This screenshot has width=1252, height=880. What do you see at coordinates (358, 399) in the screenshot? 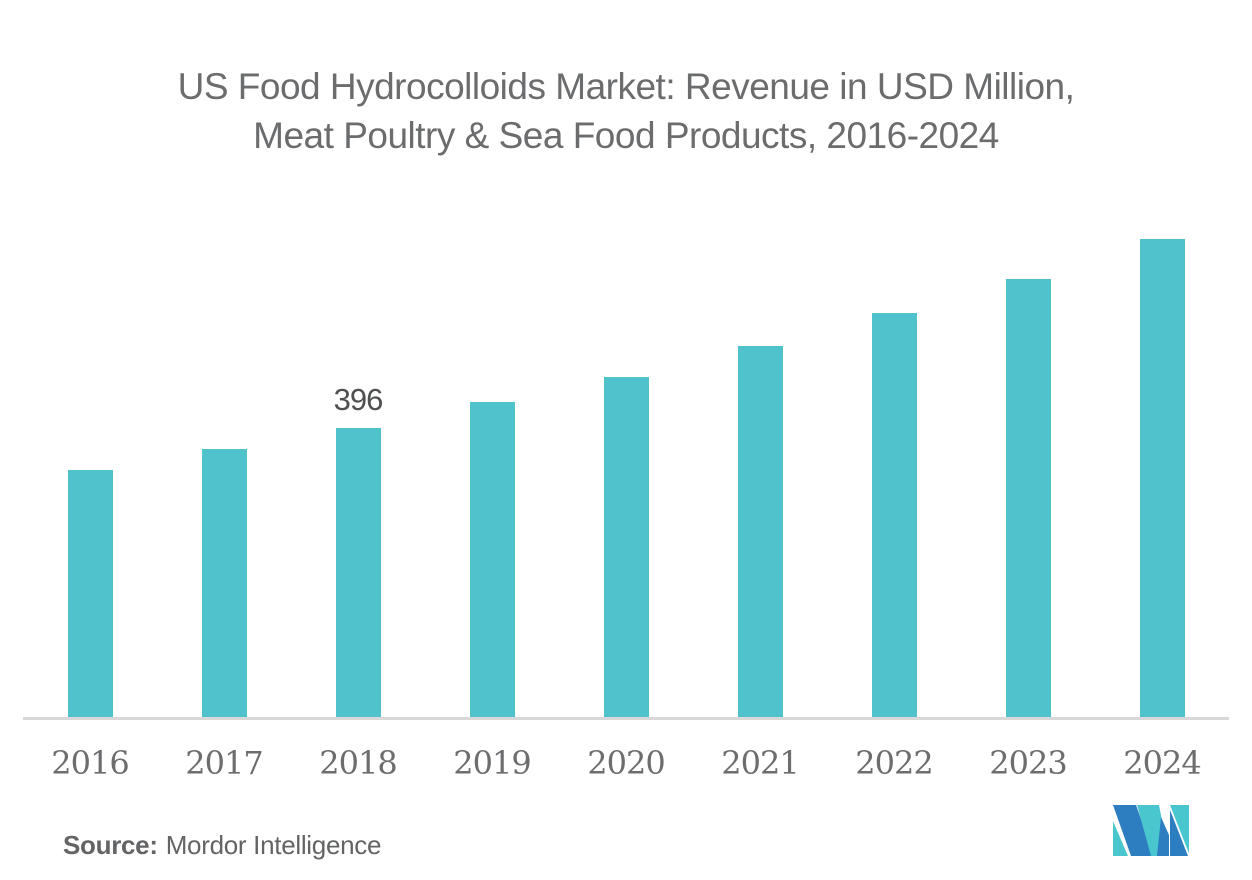
I see `bar-value-label-2018: 396` at bounding box center [358, 399].